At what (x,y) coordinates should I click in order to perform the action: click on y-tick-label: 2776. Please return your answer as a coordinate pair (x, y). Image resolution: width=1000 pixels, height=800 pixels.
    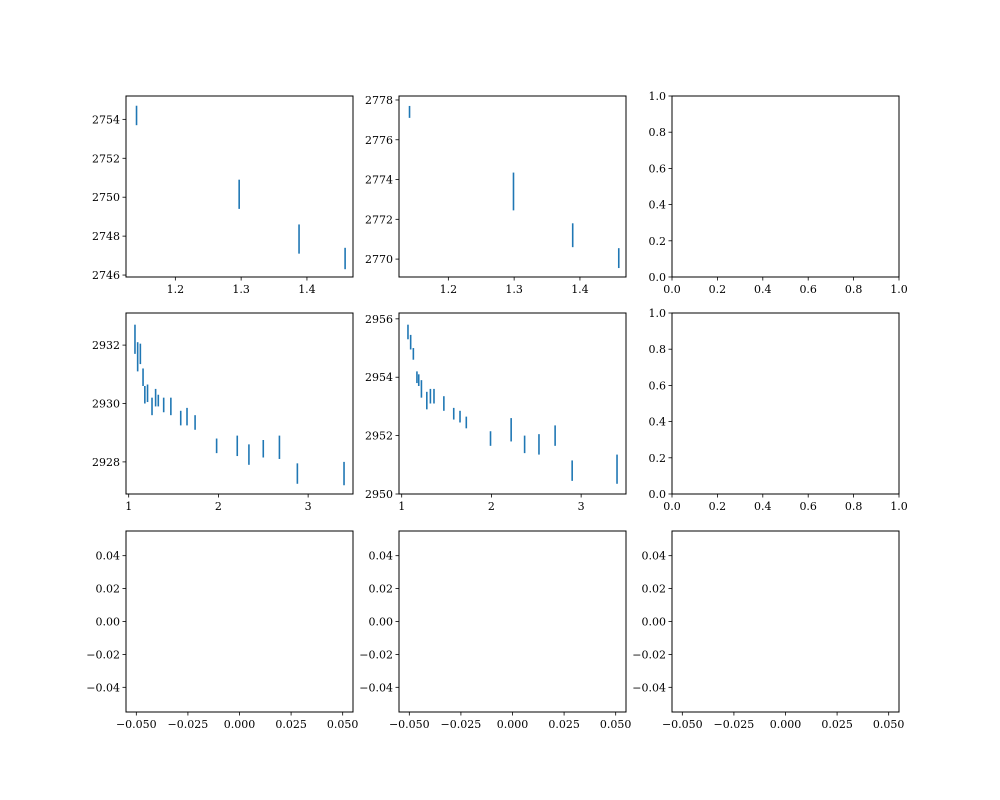
    Looking at the image, I should click on (379, 140).